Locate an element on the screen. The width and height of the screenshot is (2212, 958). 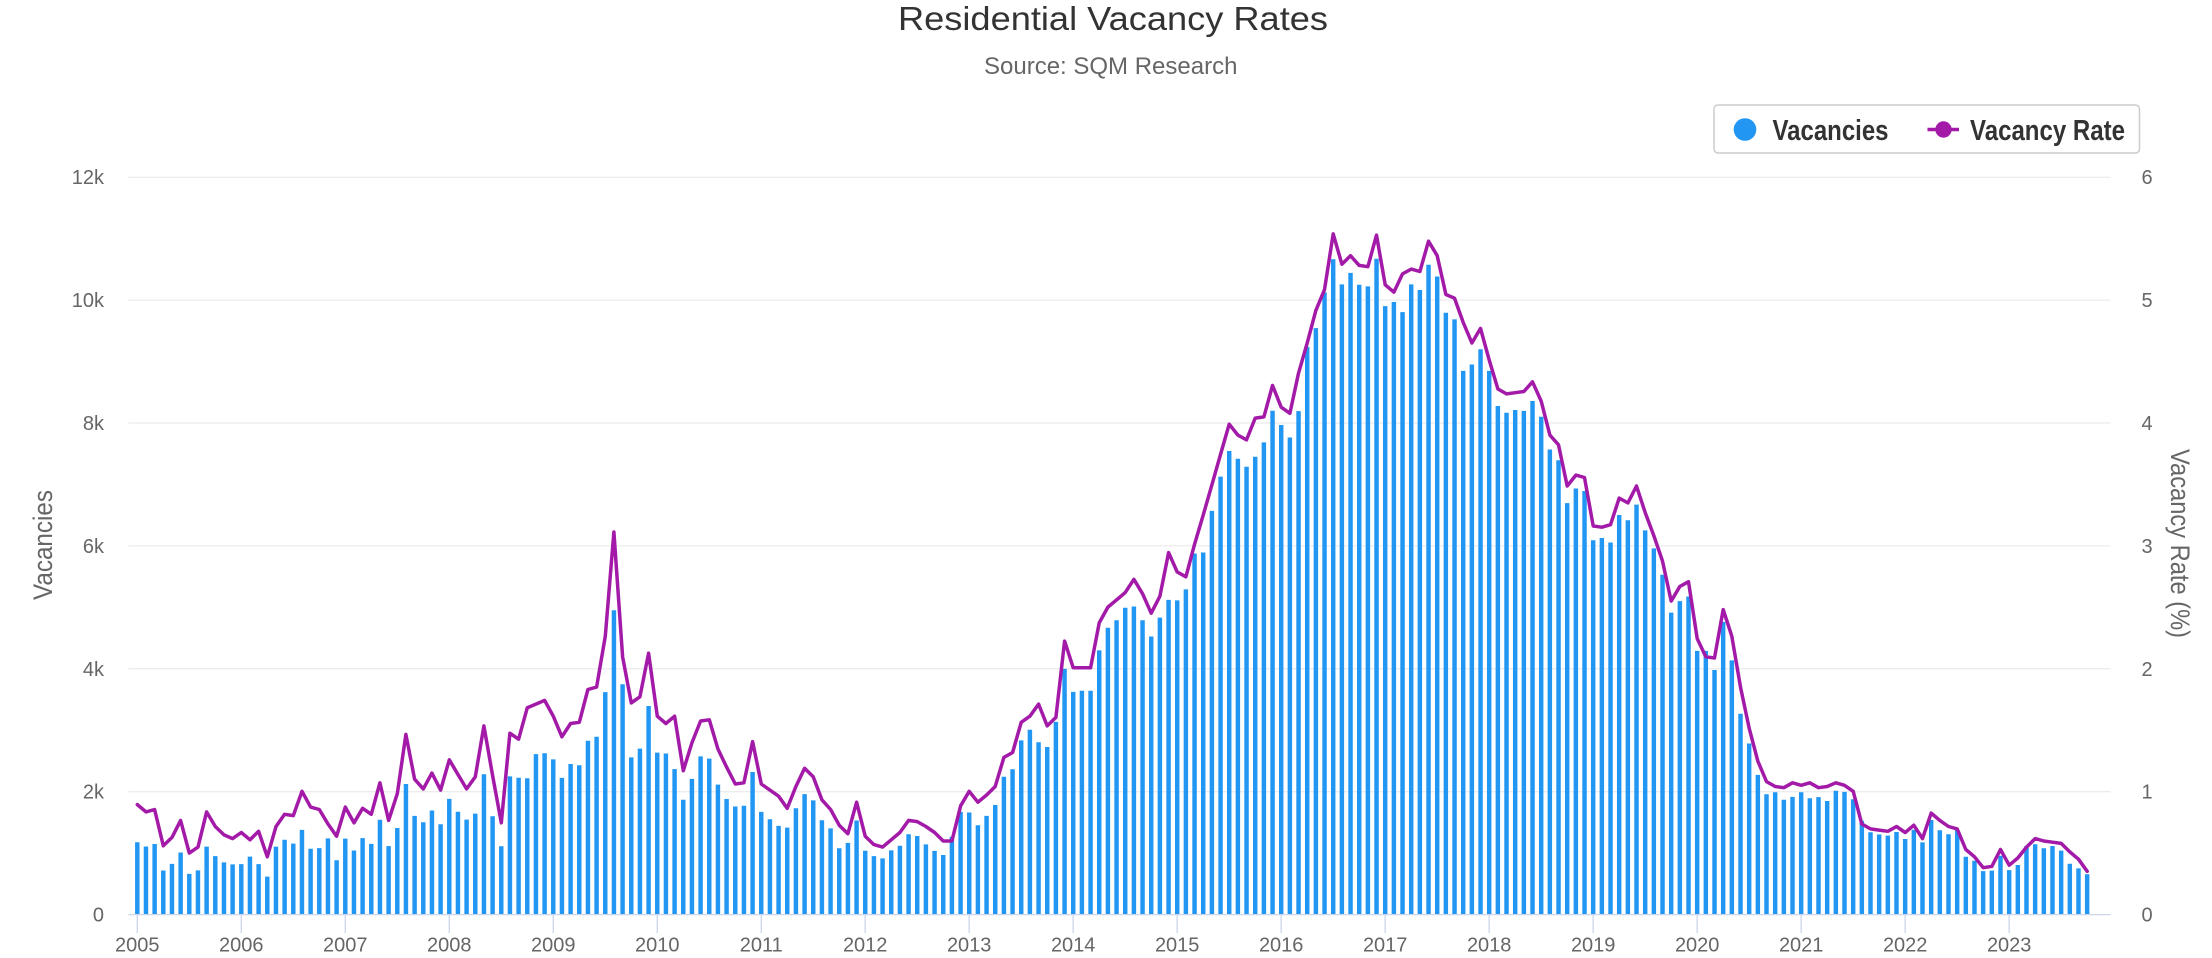
svg-text: 2023 is located at coordinates (2009, 946).